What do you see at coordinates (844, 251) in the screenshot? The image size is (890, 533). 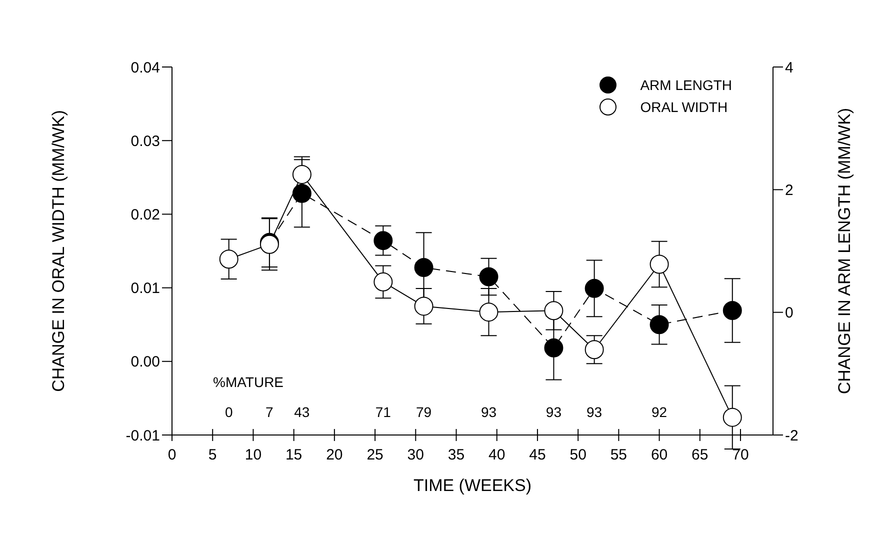 I see `y2-axis-title: CHANGE IN ARM LENGTH (MM/WK)` at bounding box center [844, 251].